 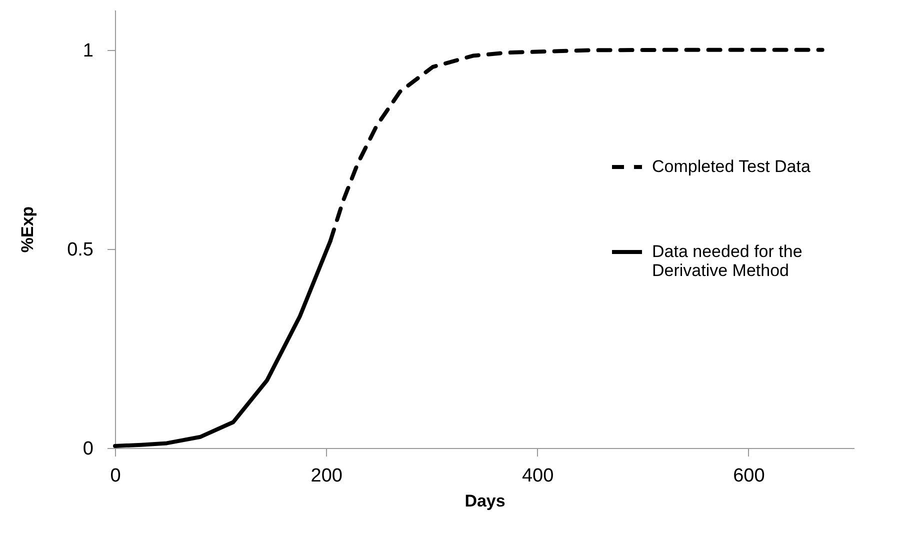 I want to click on x-axis-title: Days, so click(x=485, y=501).